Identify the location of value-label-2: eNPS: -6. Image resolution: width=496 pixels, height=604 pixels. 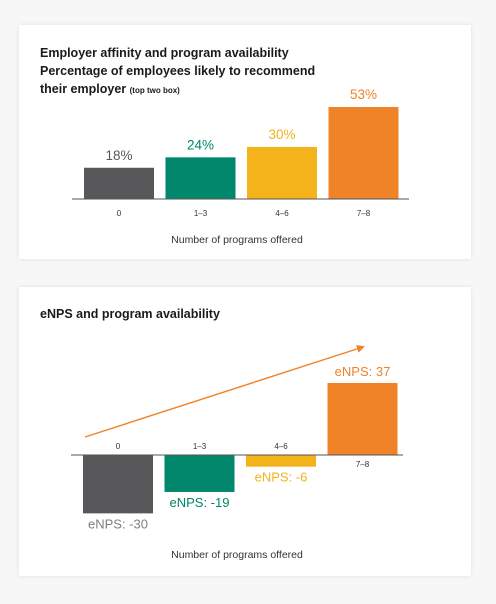
(281, 477).